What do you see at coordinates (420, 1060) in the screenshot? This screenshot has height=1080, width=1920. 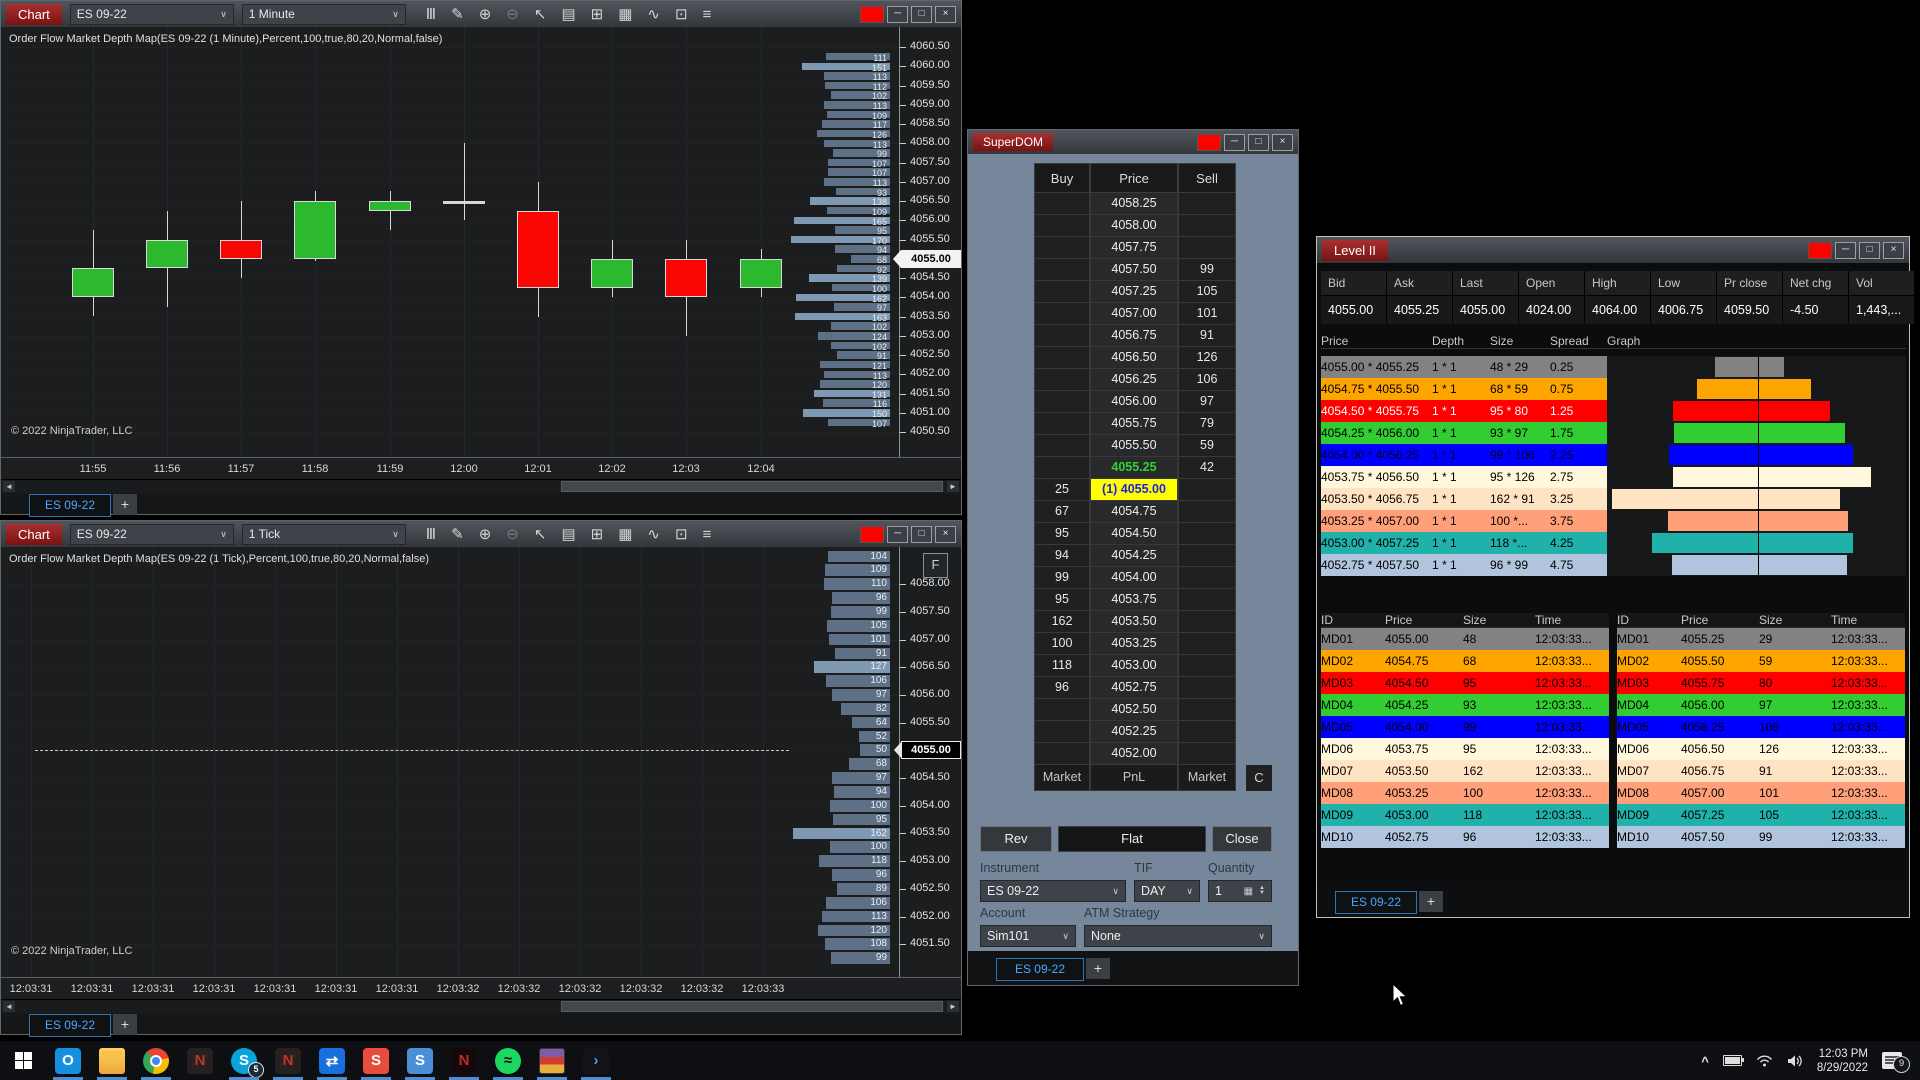 I see `steam-icon: S` at bounding box center [420, 1060].